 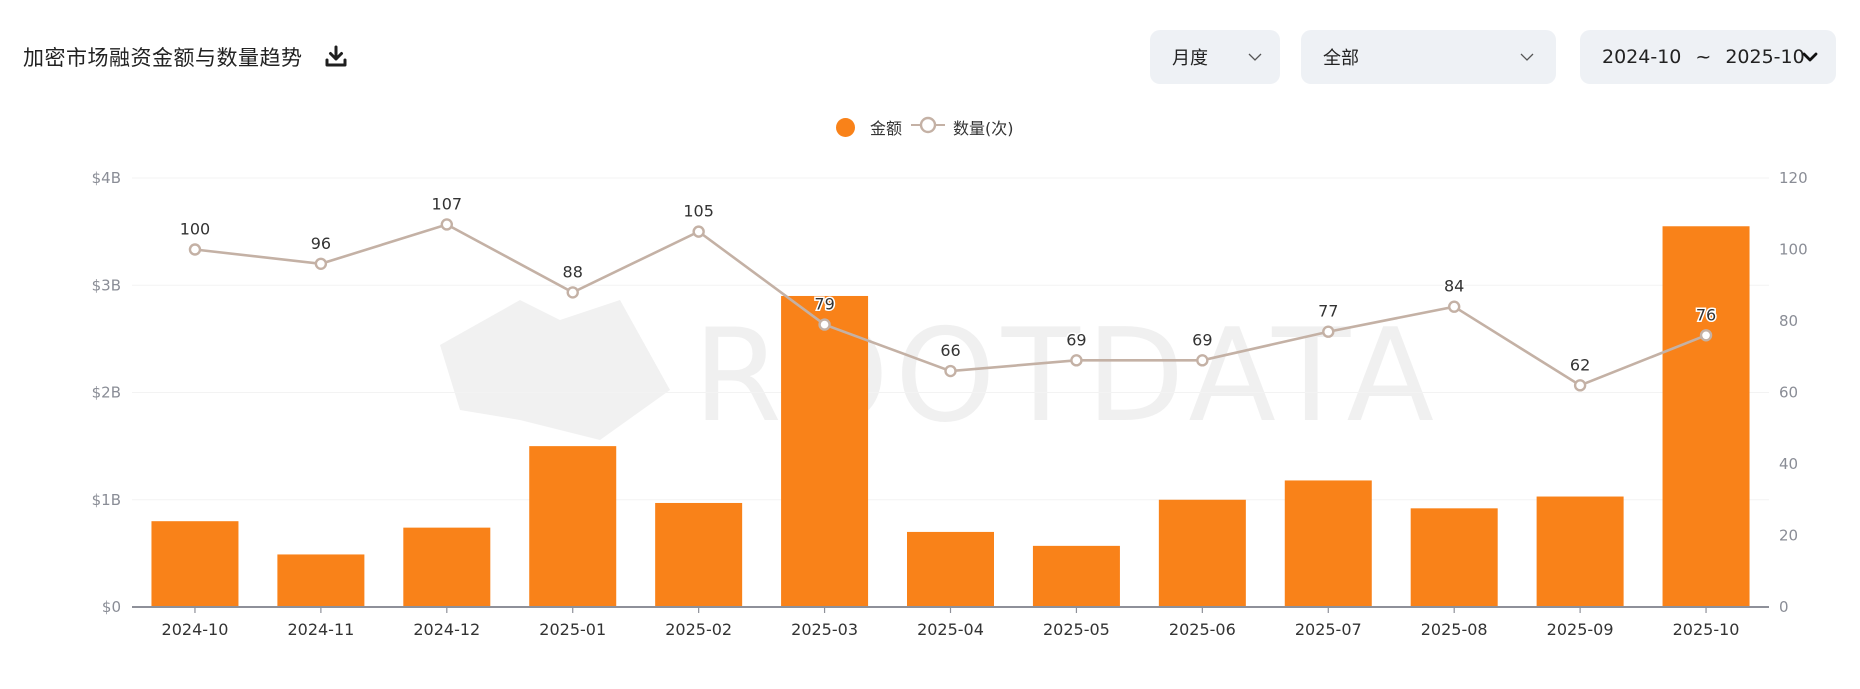 I want to click on circle-icon, so click(x=845, y=127).